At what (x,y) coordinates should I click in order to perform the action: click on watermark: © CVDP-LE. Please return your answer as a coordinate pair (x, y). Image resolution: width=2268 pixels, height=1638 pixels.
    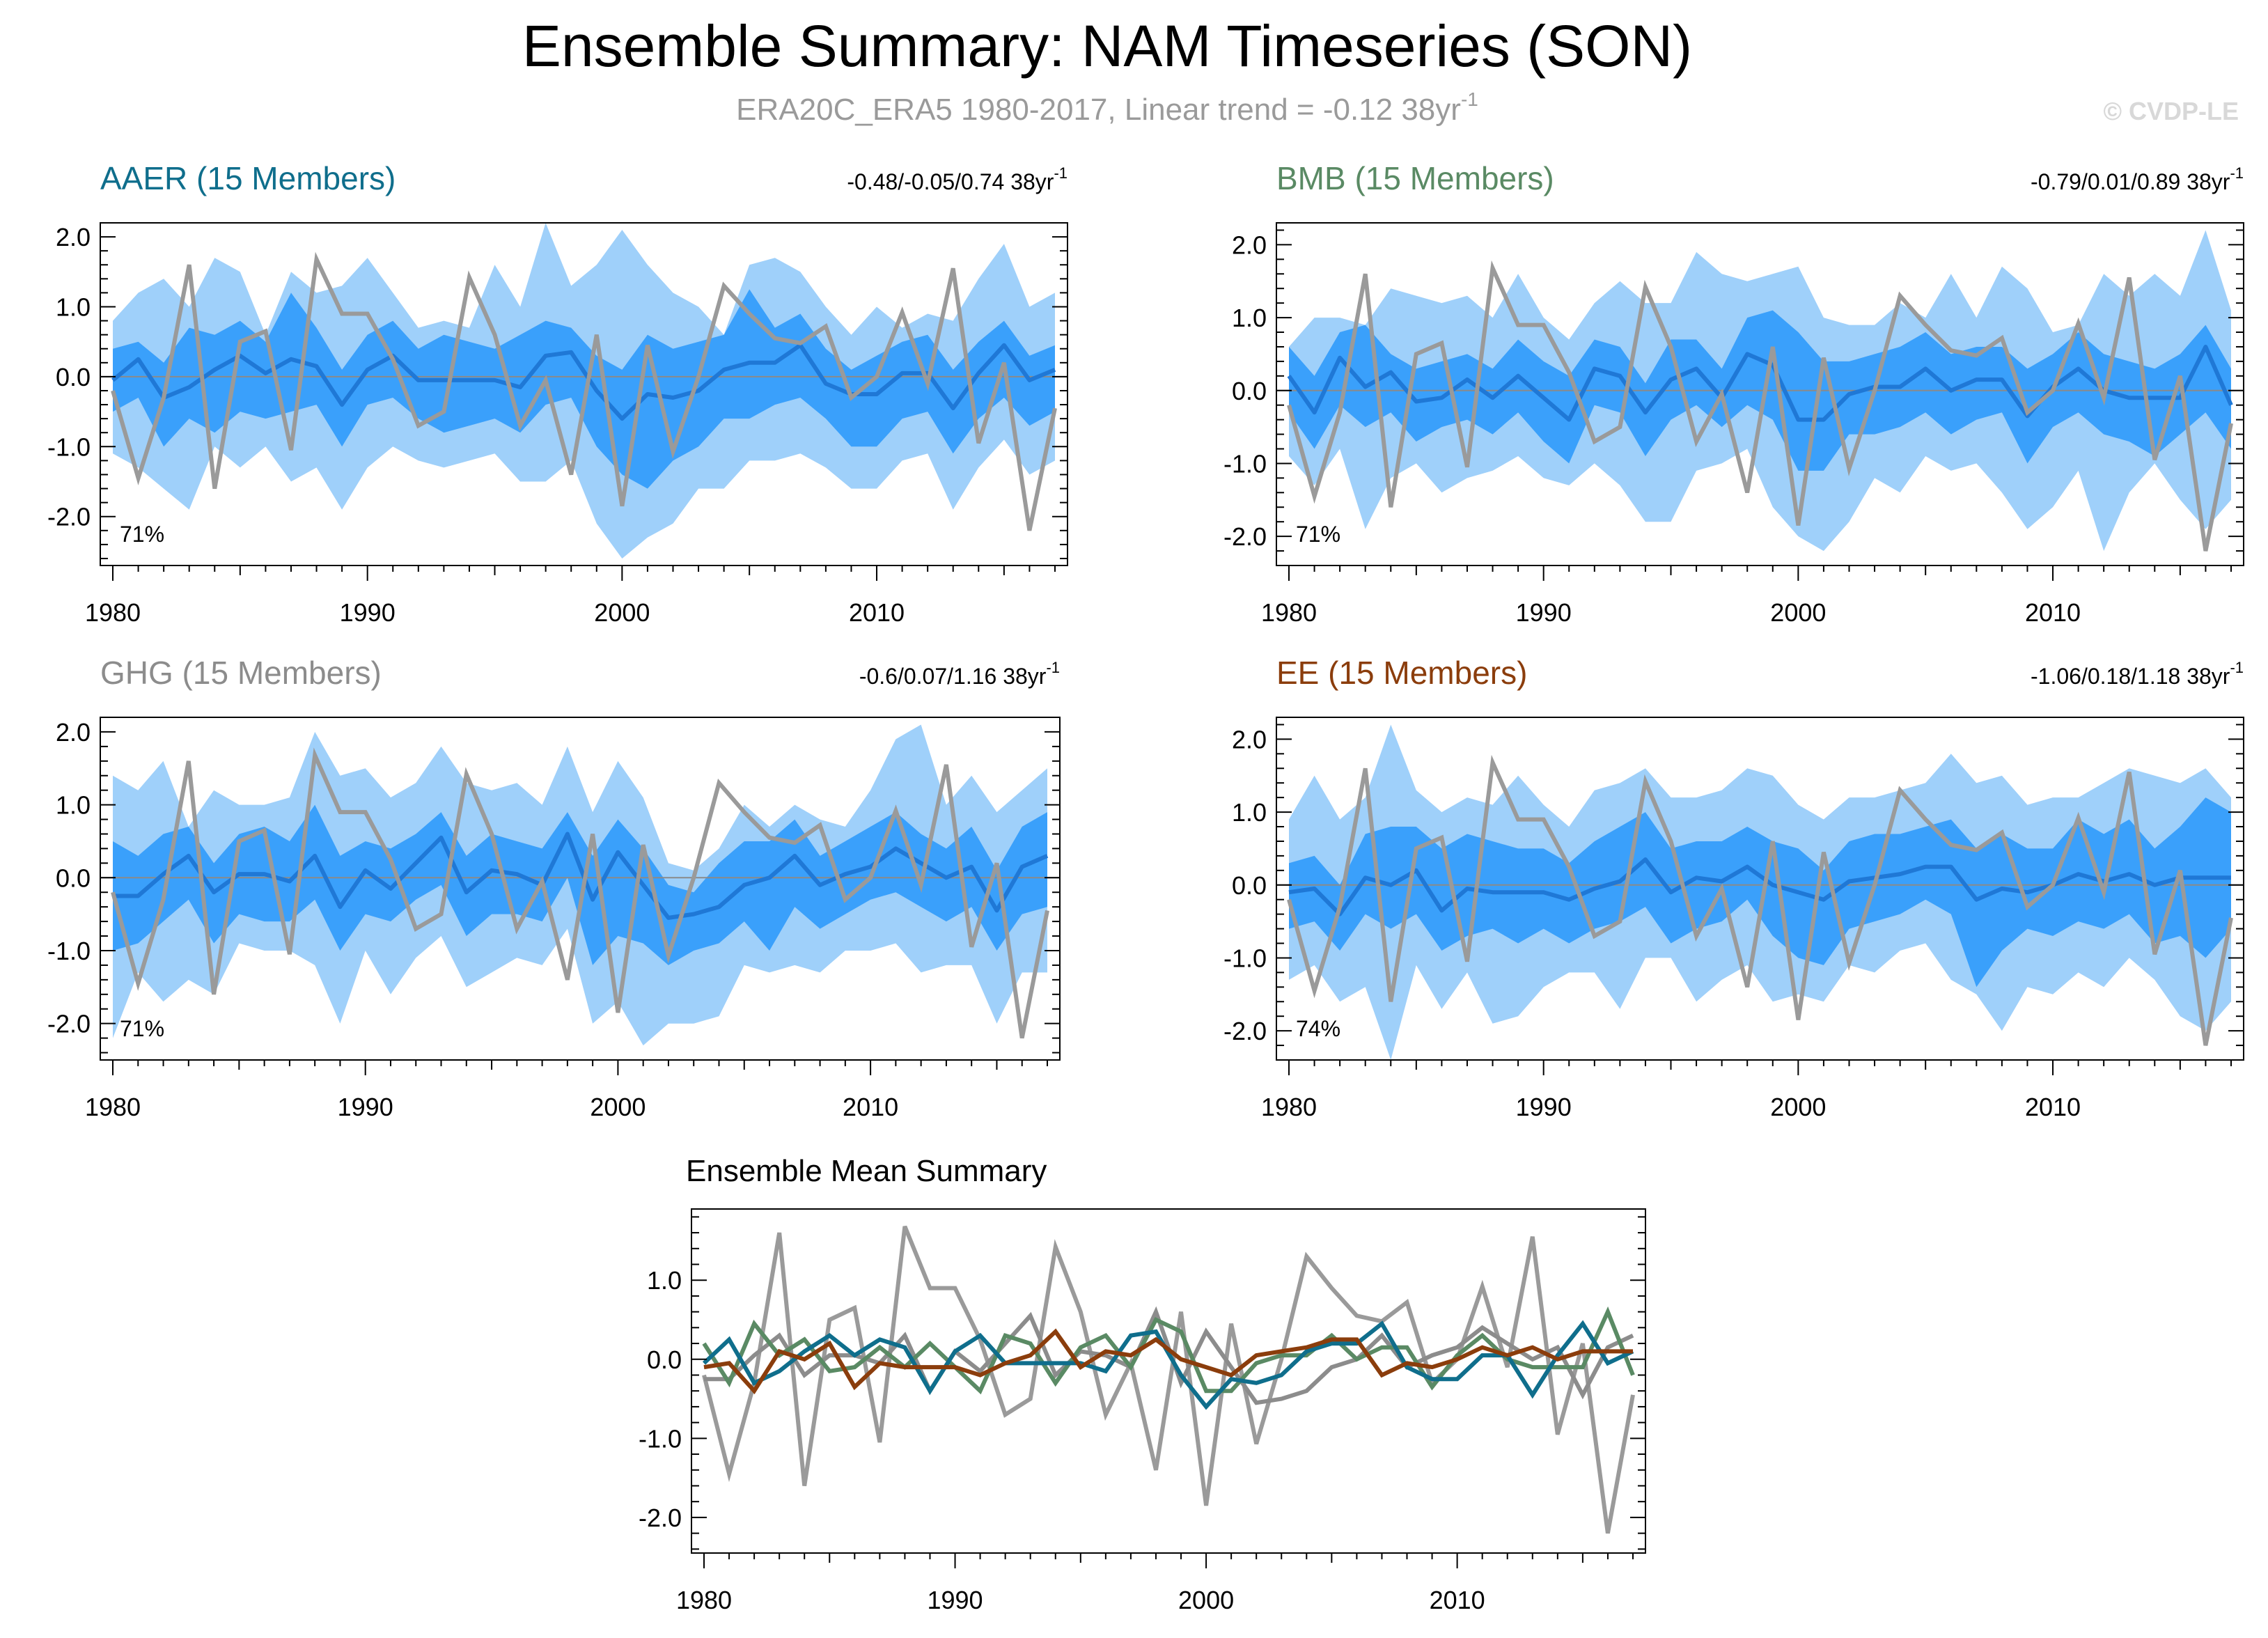
    Looking at the image, I should click on (2171, 111).